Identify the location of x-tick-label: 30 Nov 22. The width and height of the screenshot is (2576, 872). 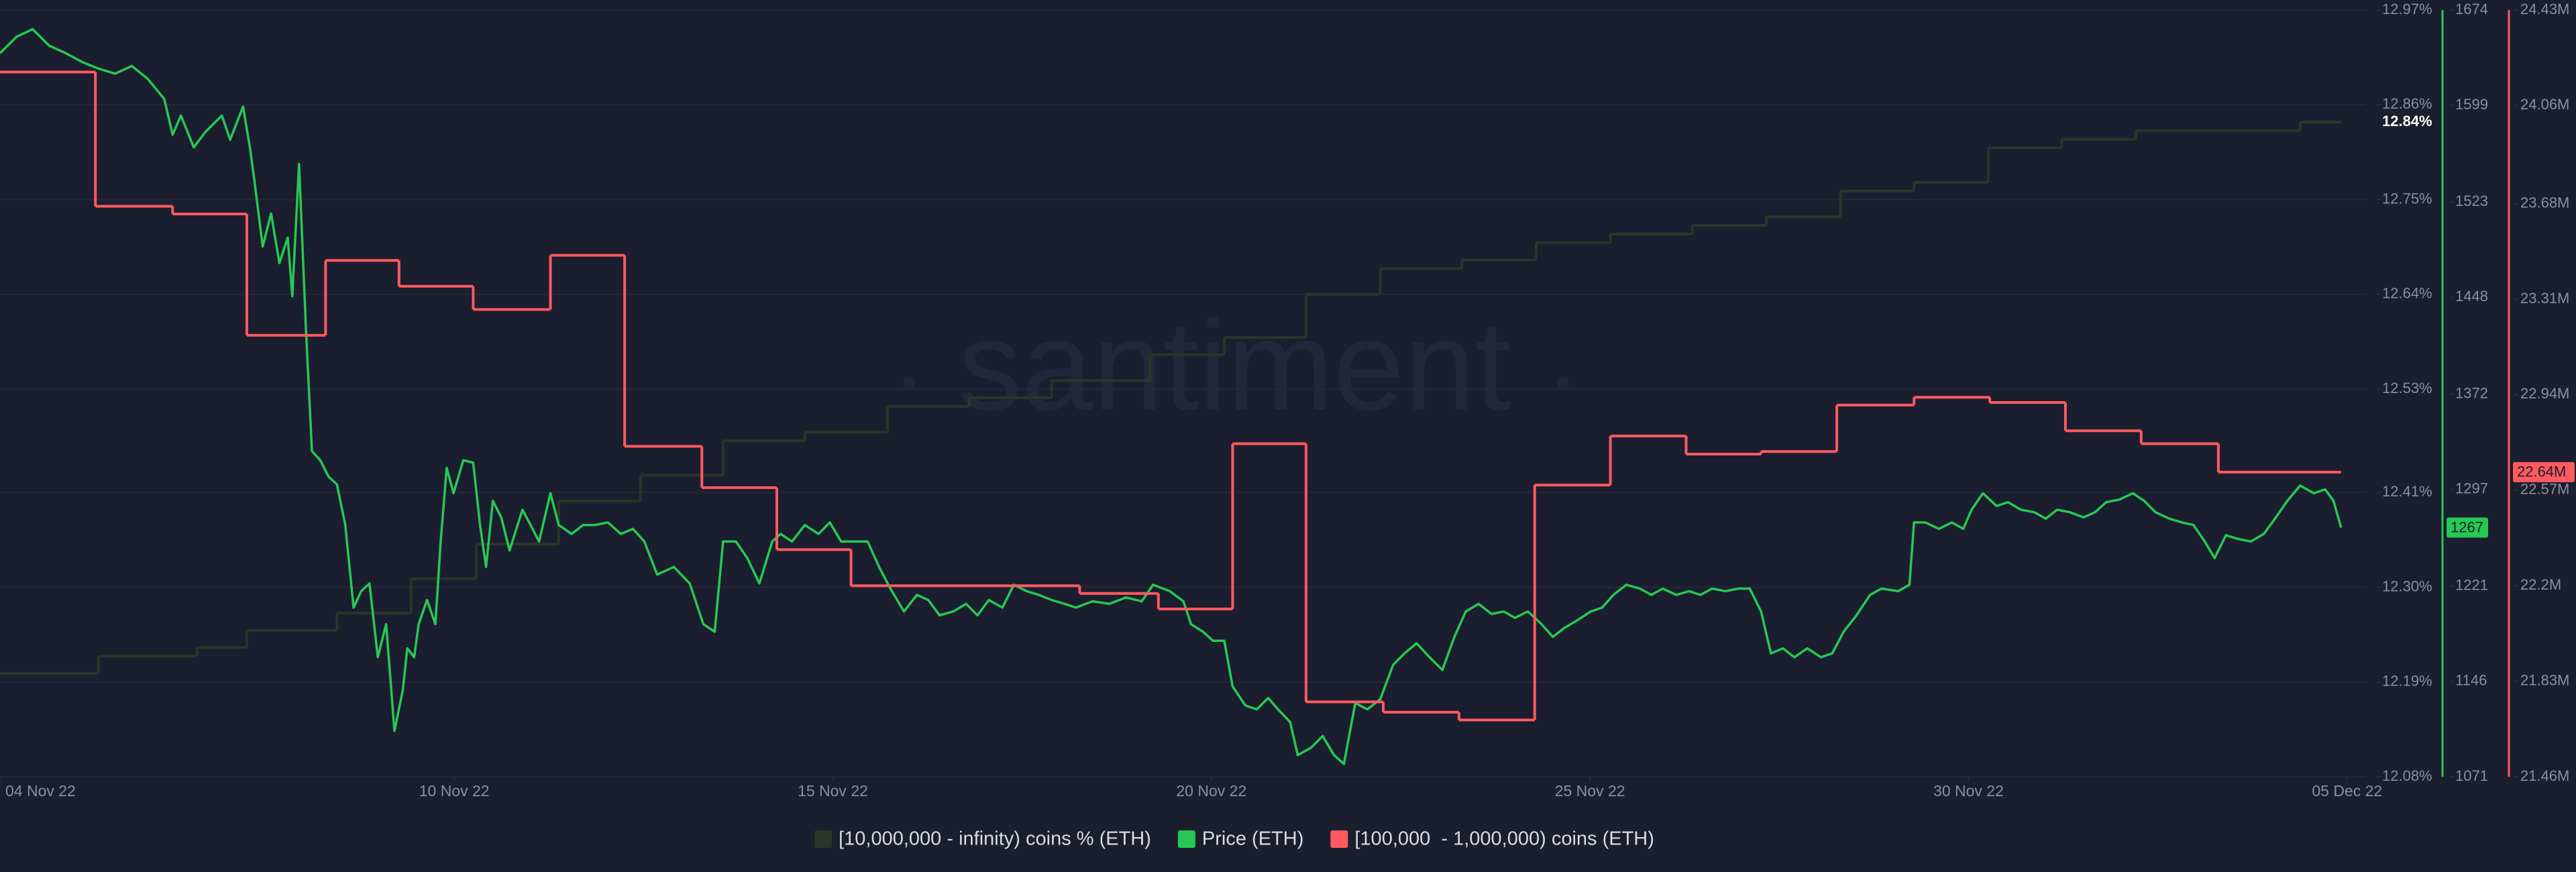
(1968, 791).